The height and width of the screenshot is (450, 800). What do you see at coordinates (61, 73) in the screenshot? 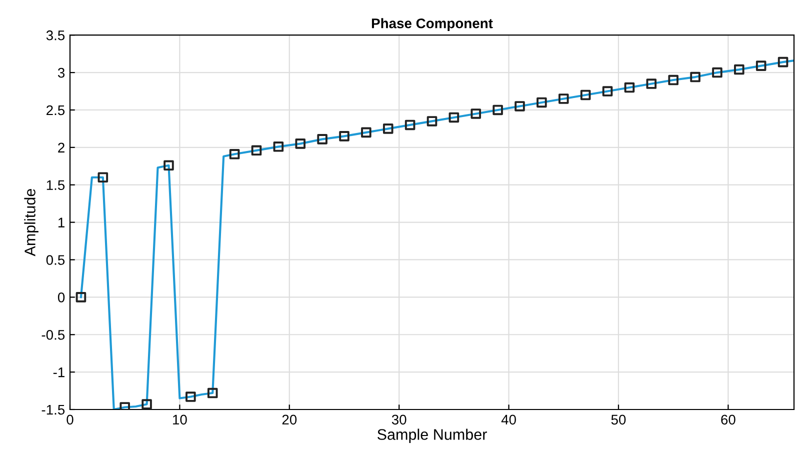
I see `y-tick-label: 3` at bounding box center [61, 73].